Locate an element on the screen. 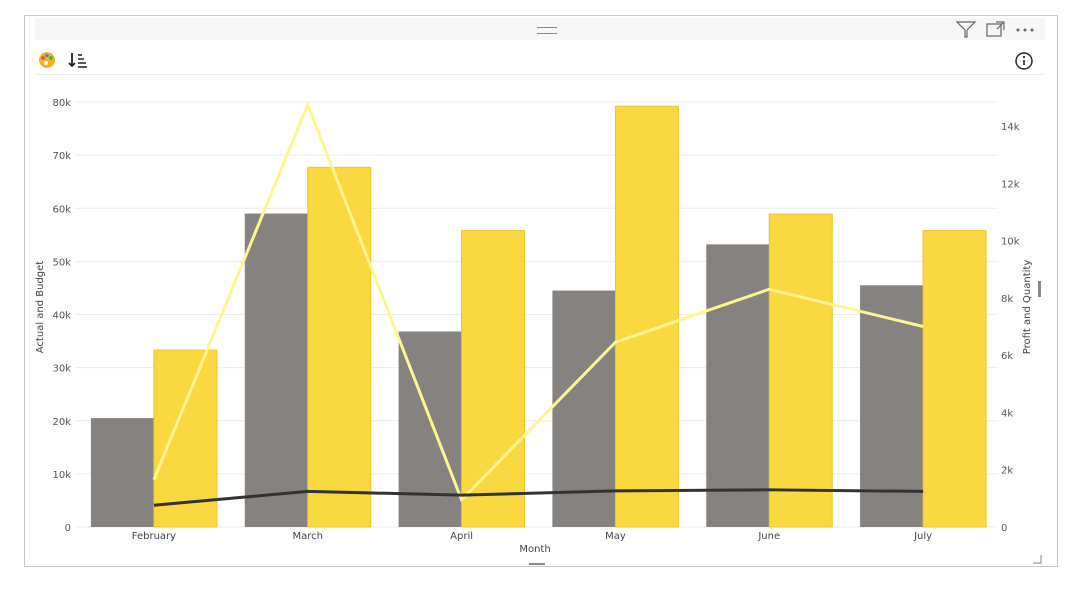  y-left-tick-labels: 0 10k 20k 30k 40k 50k 60k 70k 80k is located at coordinates (61, 316).